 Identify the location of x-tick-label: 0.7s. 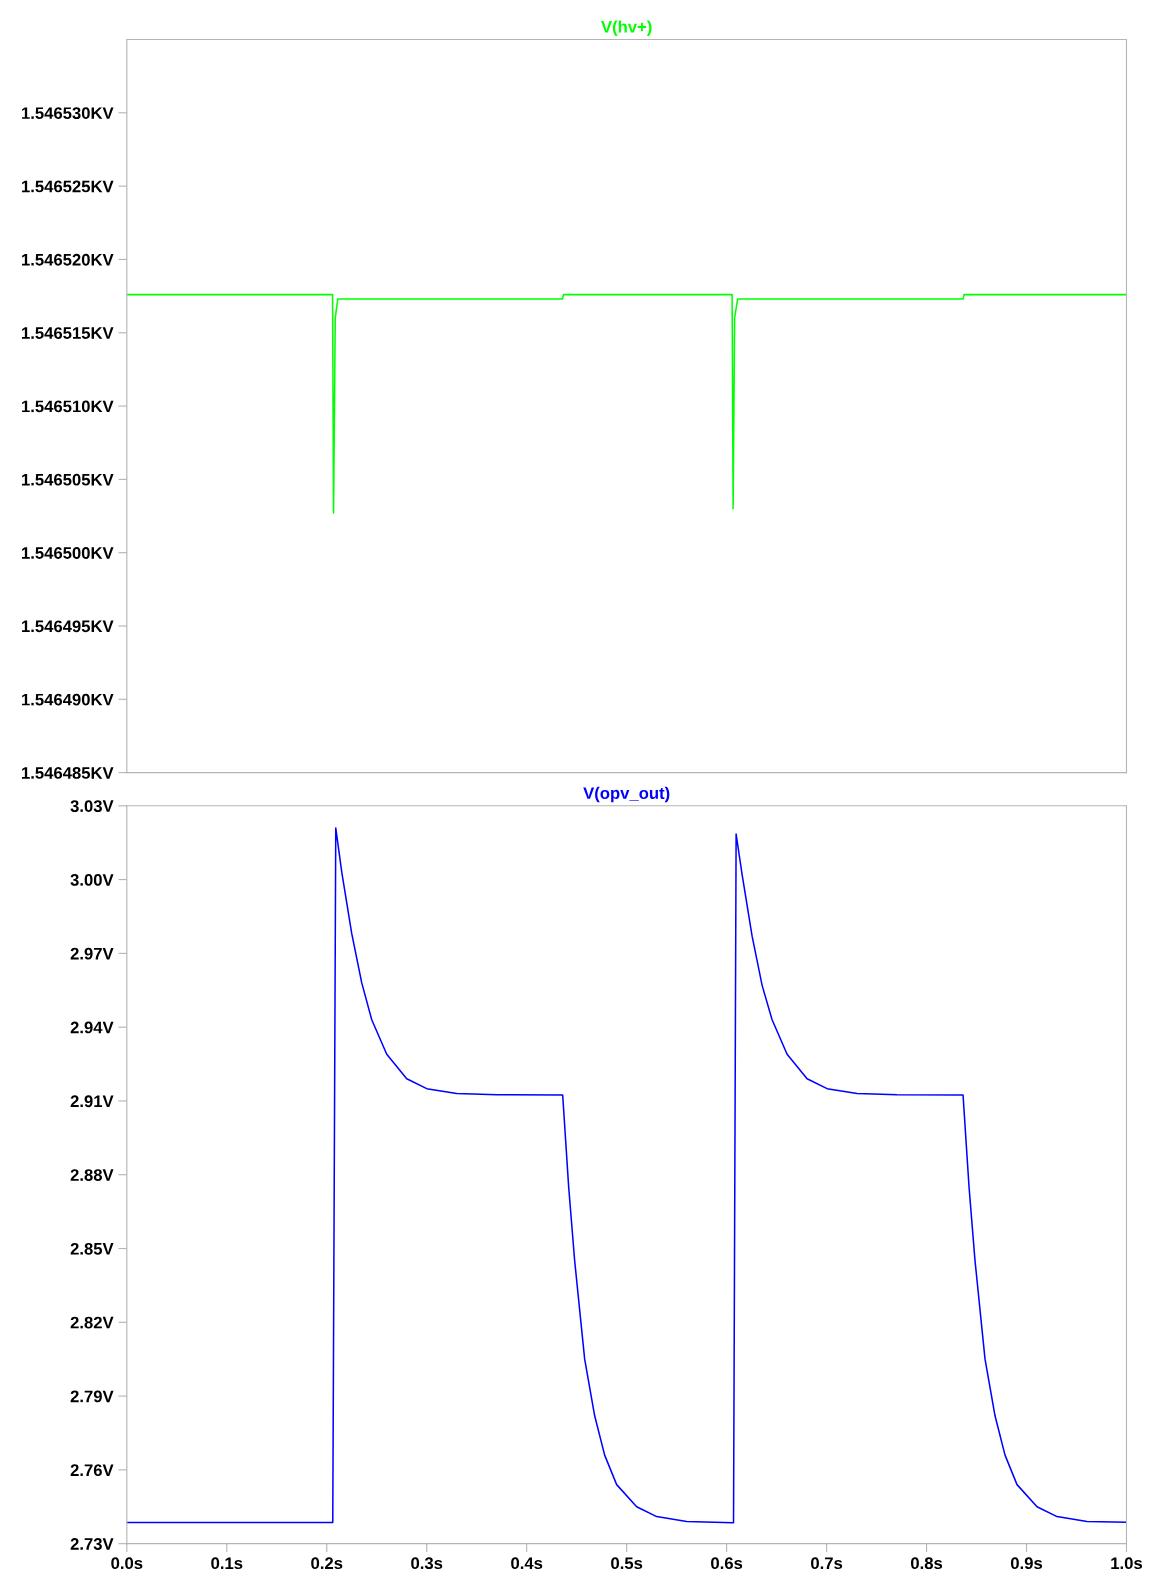
(827, 1563).